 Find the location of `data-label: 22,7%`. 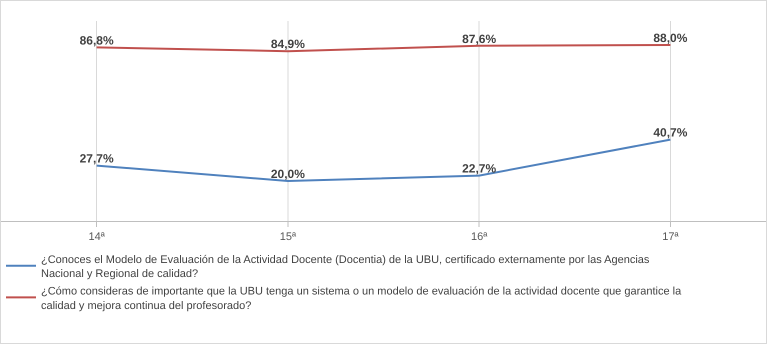

data-label: 22,7% is located at coordinates (479, 169).